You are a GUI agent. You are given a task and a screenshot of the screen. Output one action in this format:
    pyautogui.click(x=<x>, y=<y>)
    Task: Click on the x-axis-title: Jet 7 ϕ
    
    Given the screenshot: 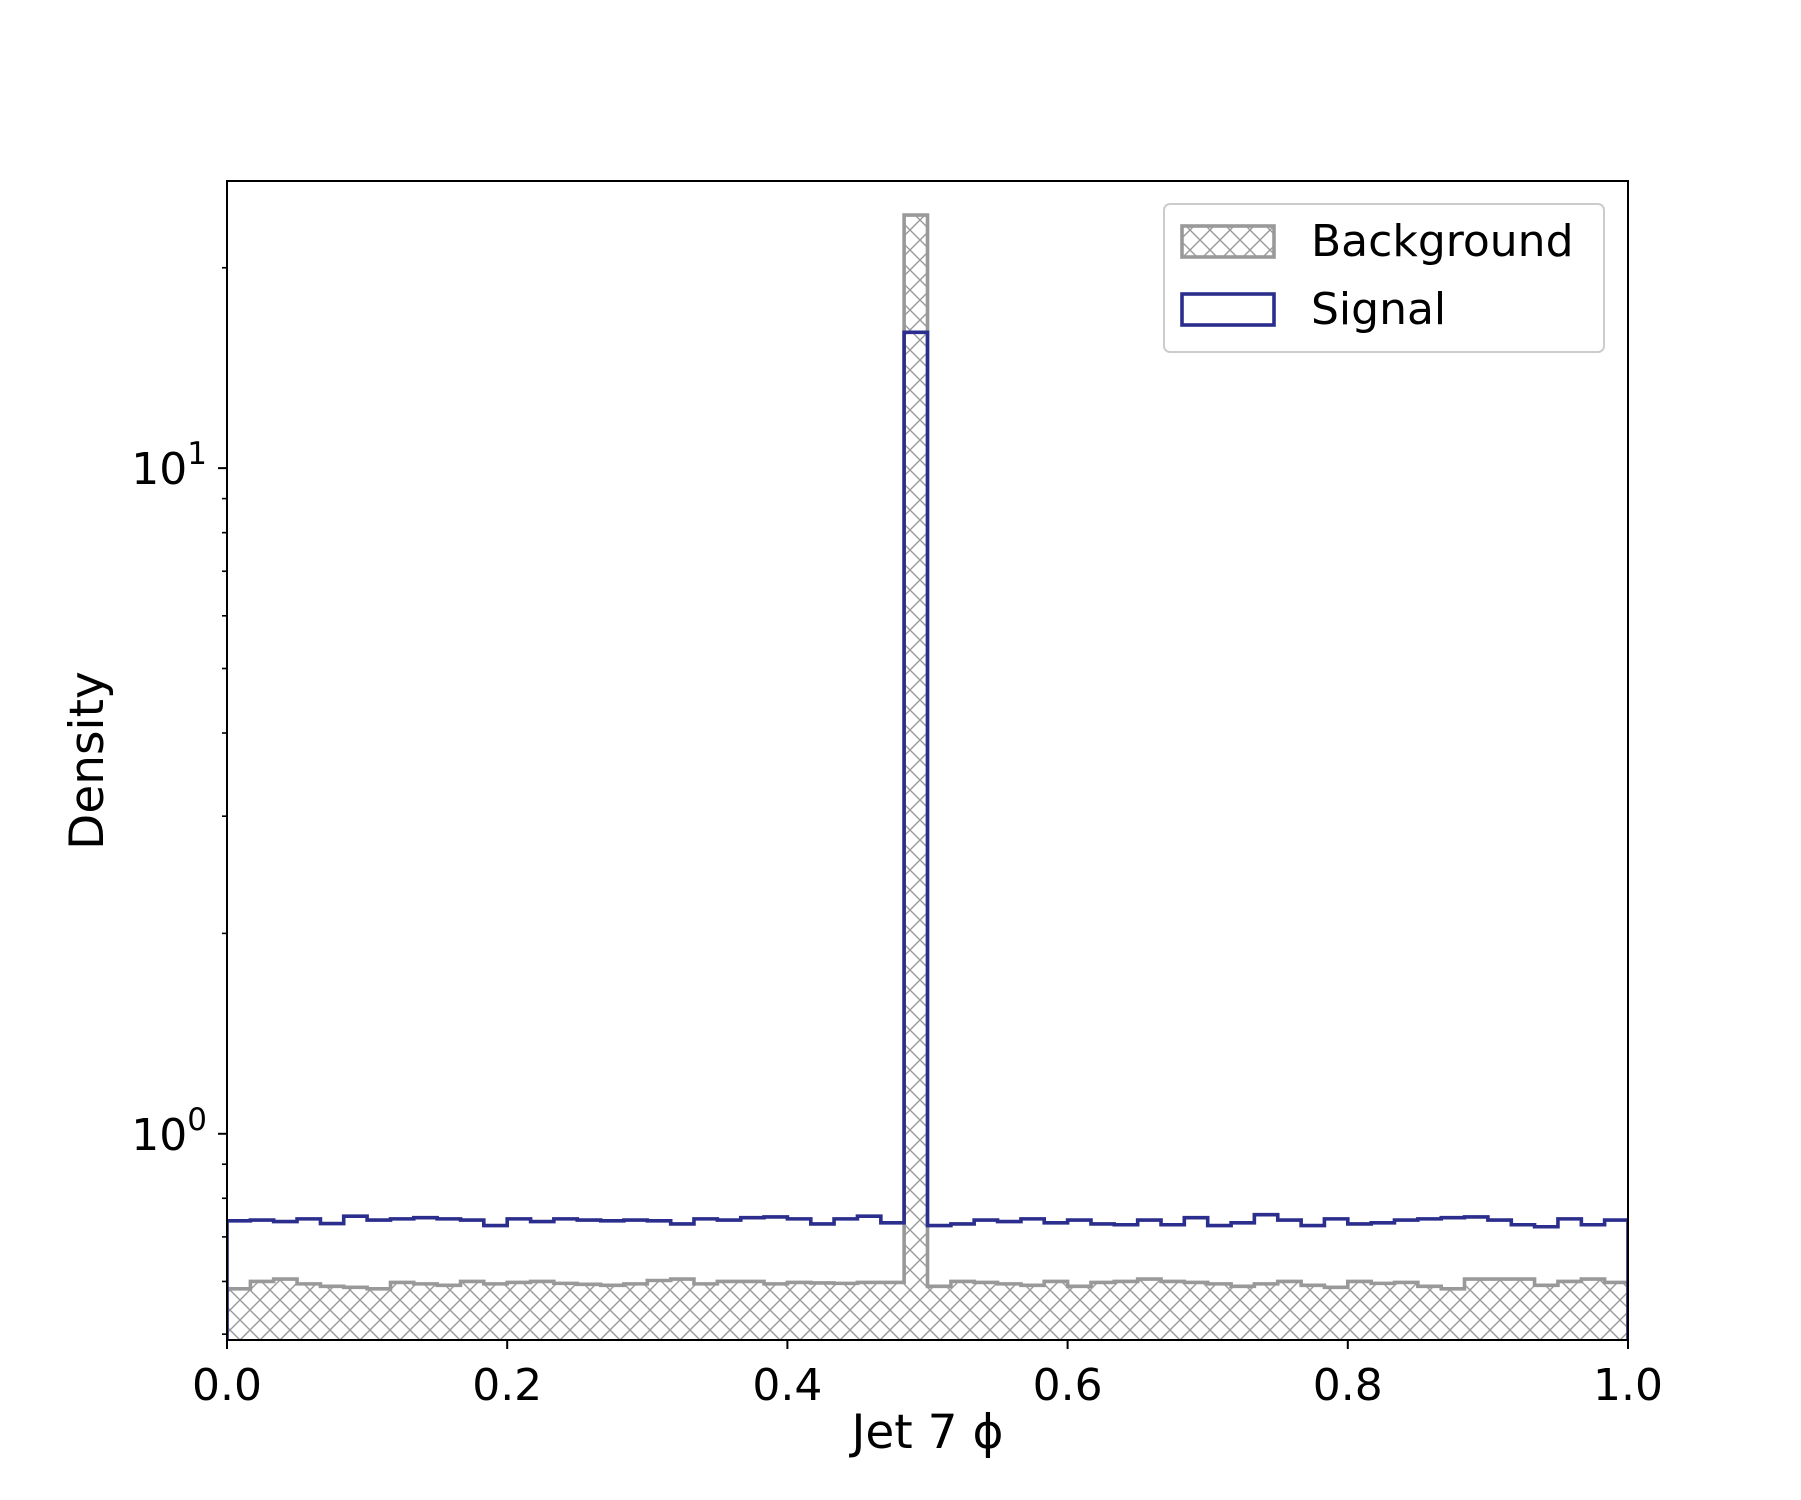 What is the action you would take?
    pyautogui.click(x=926, y=1432)
    